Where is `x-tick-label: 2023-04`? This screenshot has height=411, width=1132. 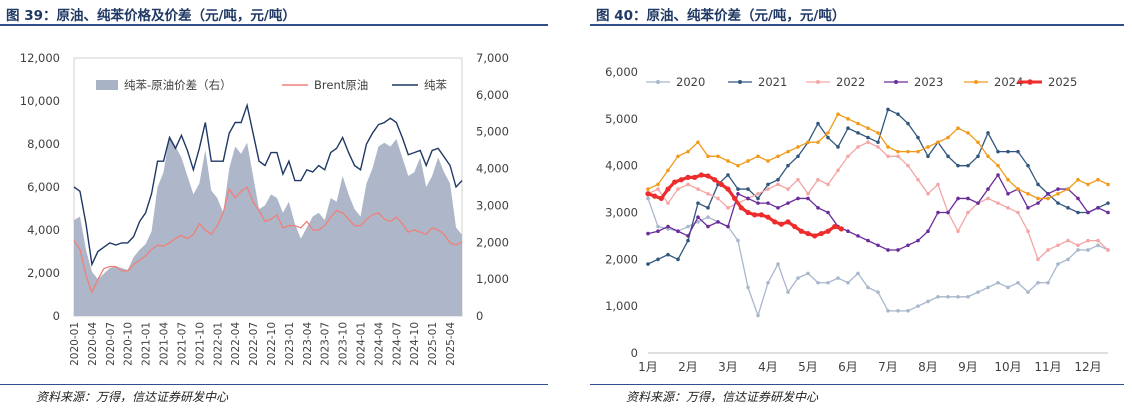 x-tick-label: 2023-04 is located at coordinates (308, 344).